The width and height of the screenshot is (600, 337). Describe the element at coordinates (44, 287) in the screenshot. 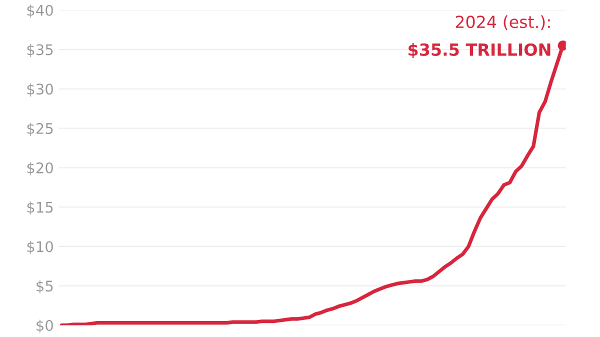

I see `y-tick-label: $5` at that location.